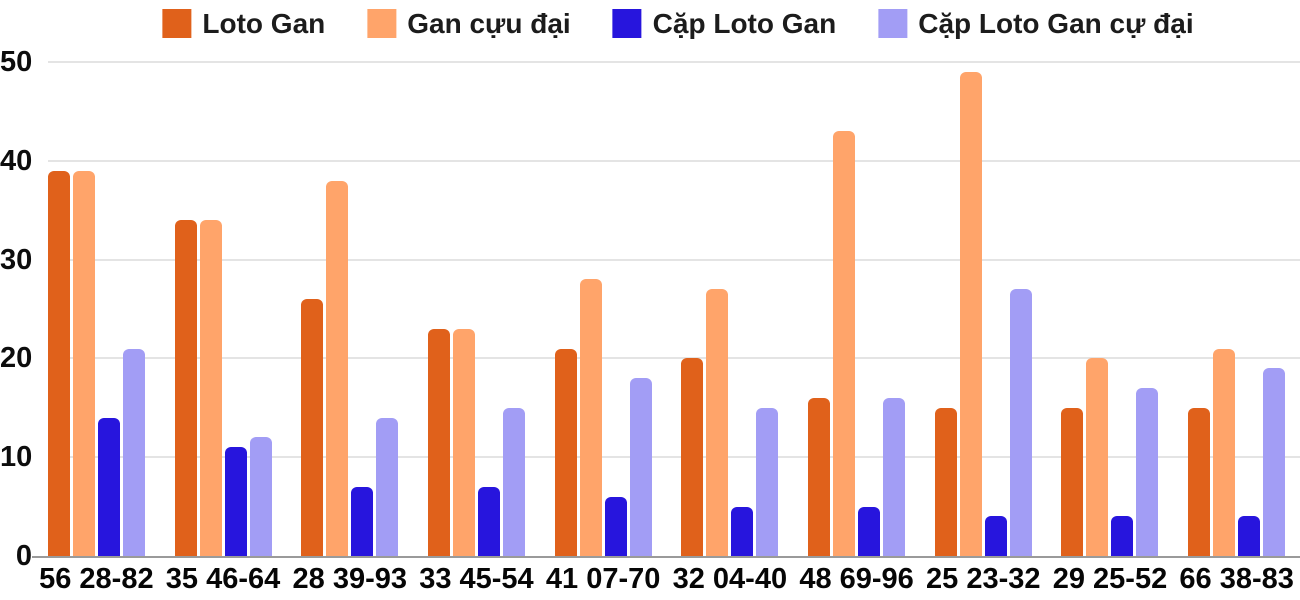  Describe the element at coordinates (382, 23) in the screenshot. I see `legend-swatch-gan-cuu-dai` at that location.